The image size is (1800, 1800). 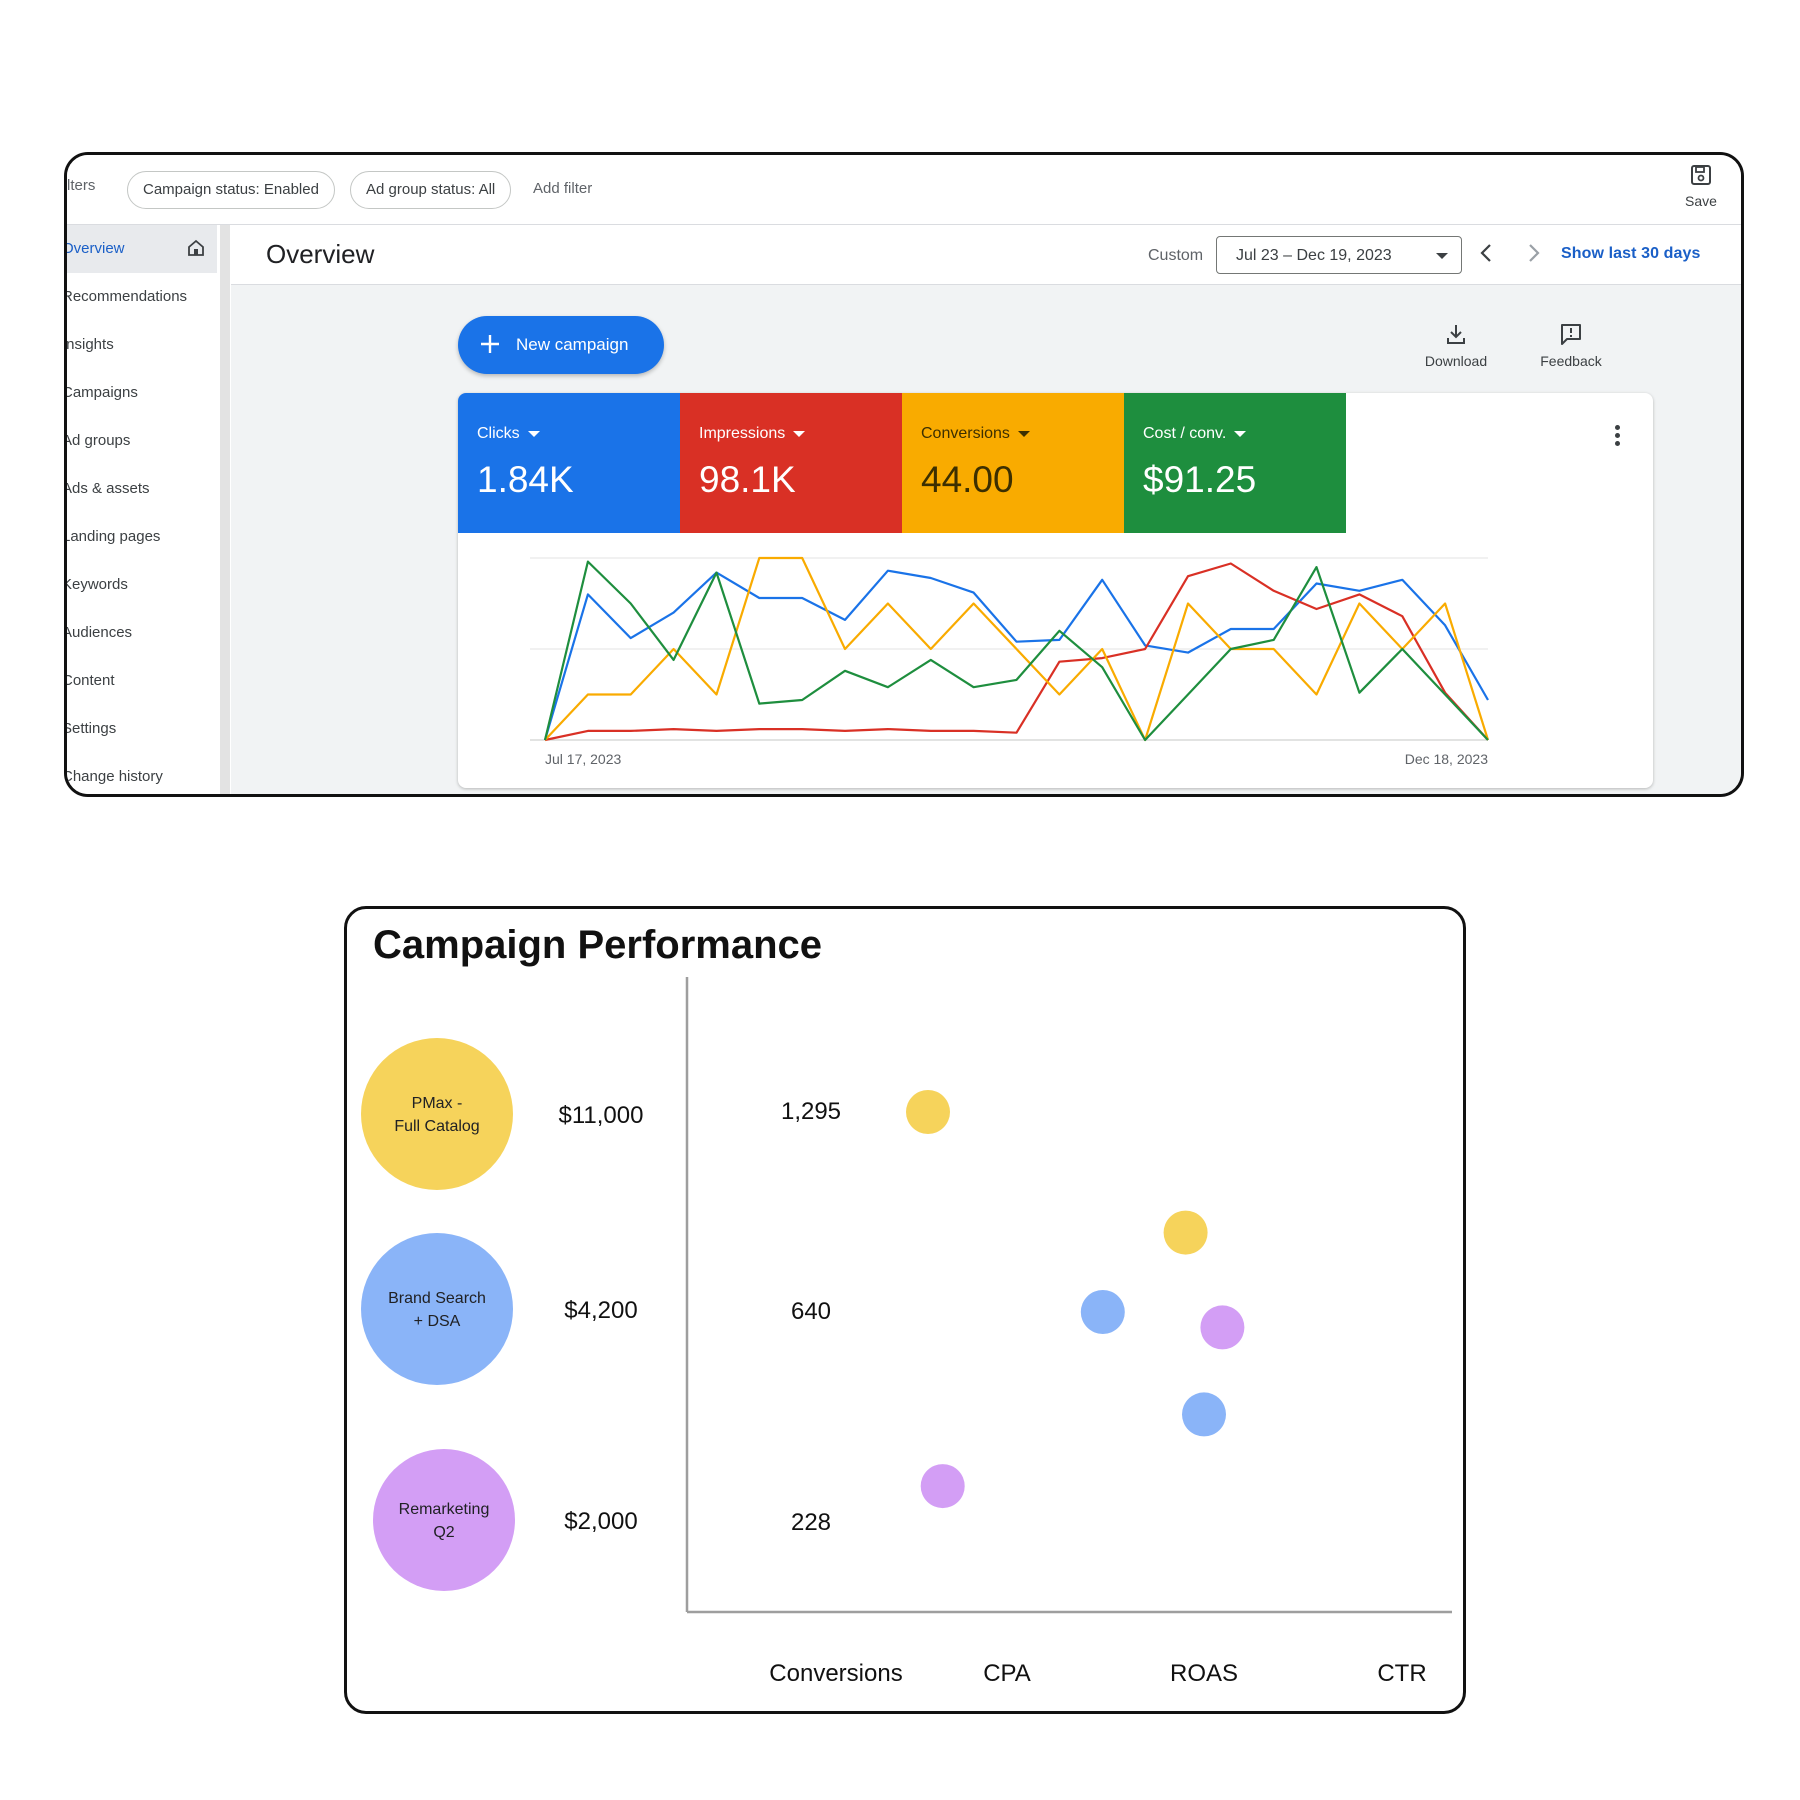 I want to click on sidebar-item-label: Landing pages, so click(x=114, y=536).